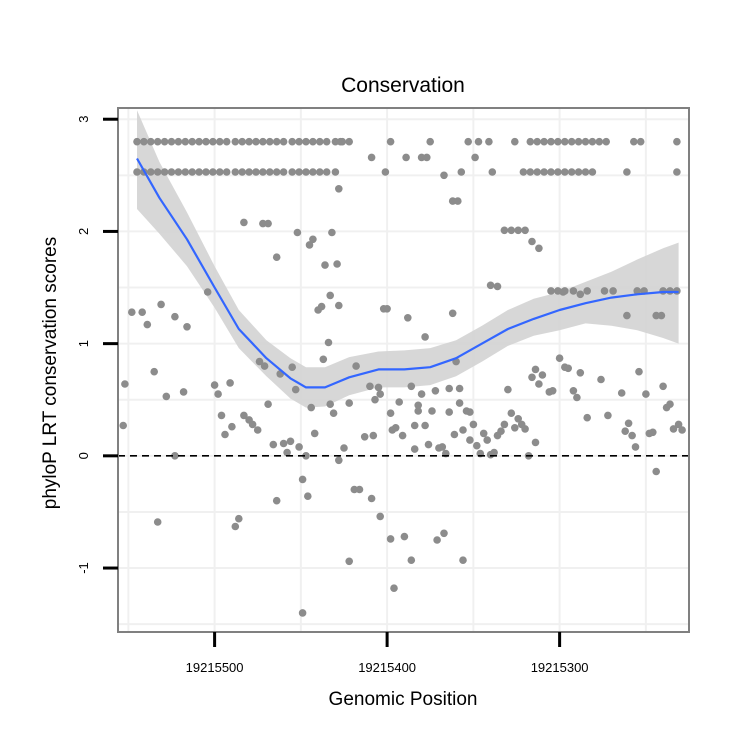 The width and height of the screenshot is (750, 750). Describe the element at coordinates (403, 699) in the screenshot. I see `x-axis-label: Genomic Position` at that location.